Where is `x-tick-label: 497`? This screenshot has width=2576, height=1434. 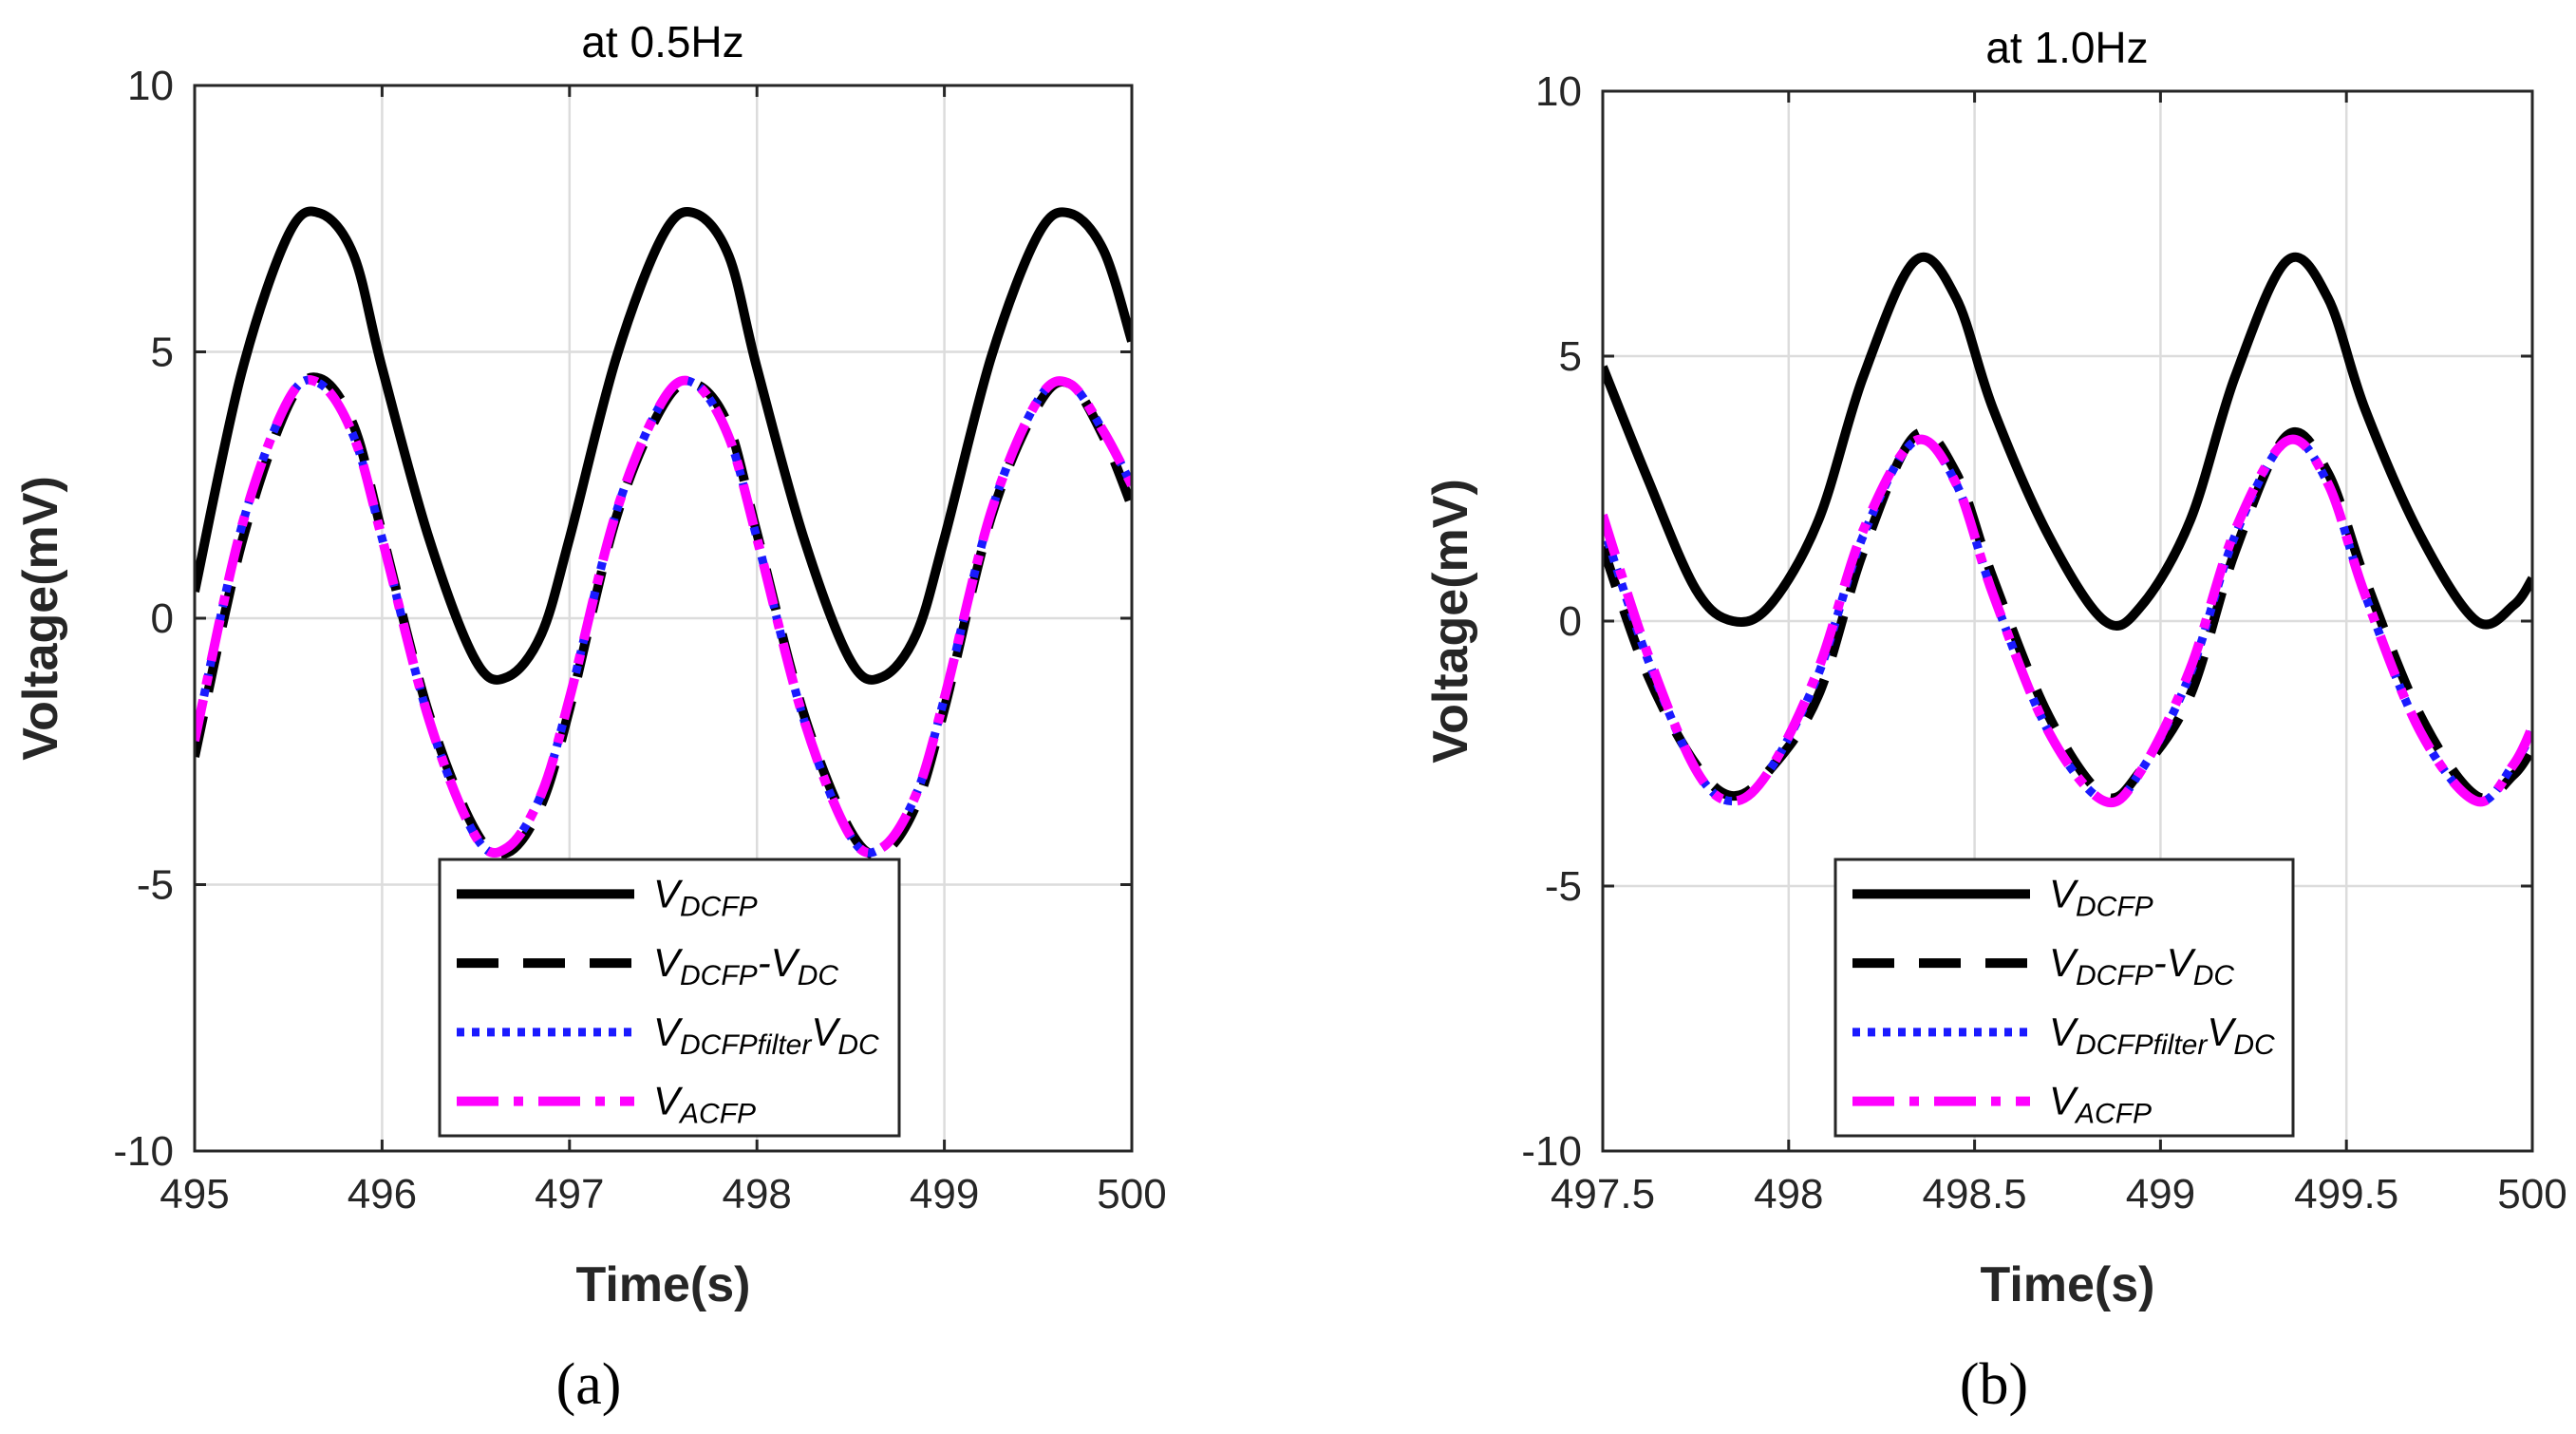 x-tick-label: 497 is located at coordinates (569, 1194).